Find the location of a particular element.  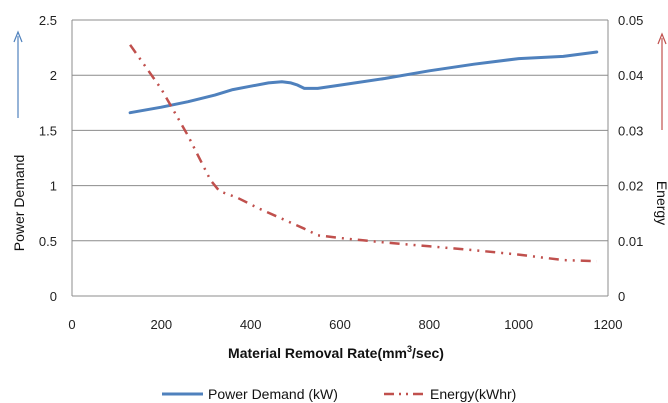

x-axis-title: Material Removal Rate(mm3/sec) is located at coordinates (336, 352).